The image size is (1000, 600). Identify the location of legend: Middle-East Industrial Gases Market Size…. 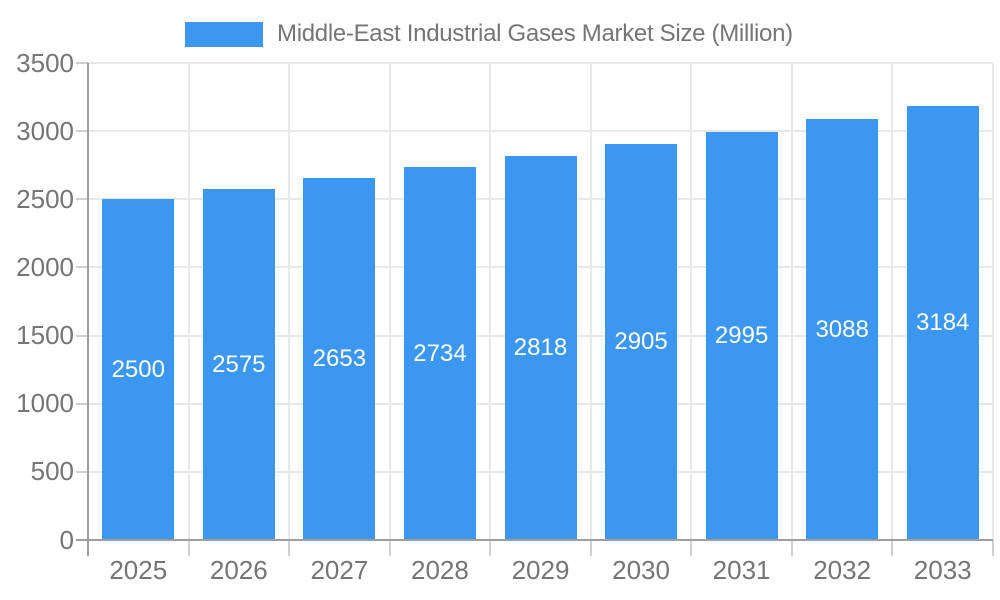
(489, 34).